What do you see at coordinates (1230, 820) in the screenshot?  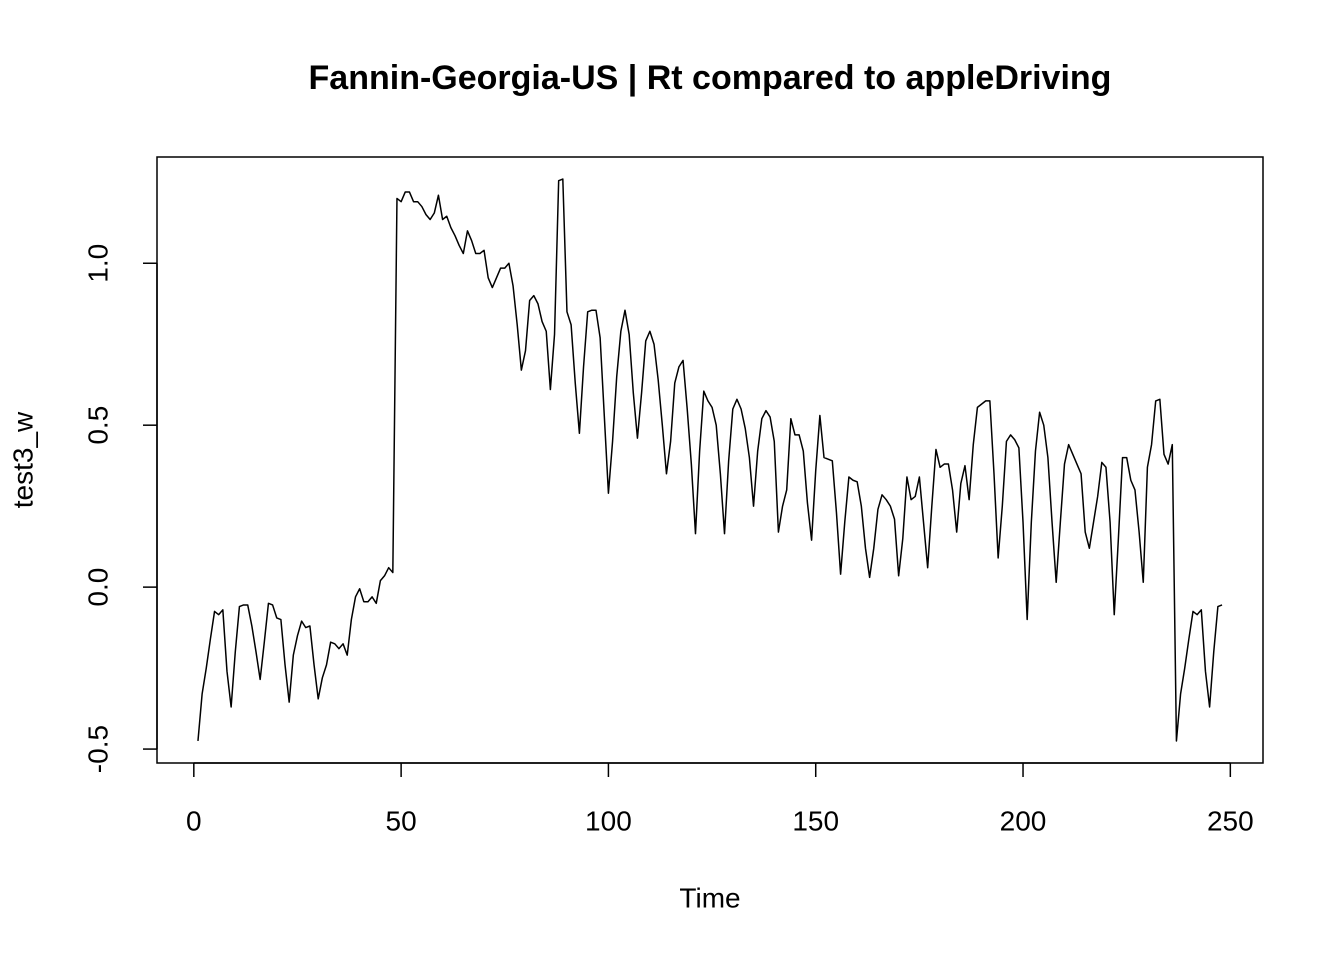 I see `x-tick-label: 250` at bounding box center [1230, 820].